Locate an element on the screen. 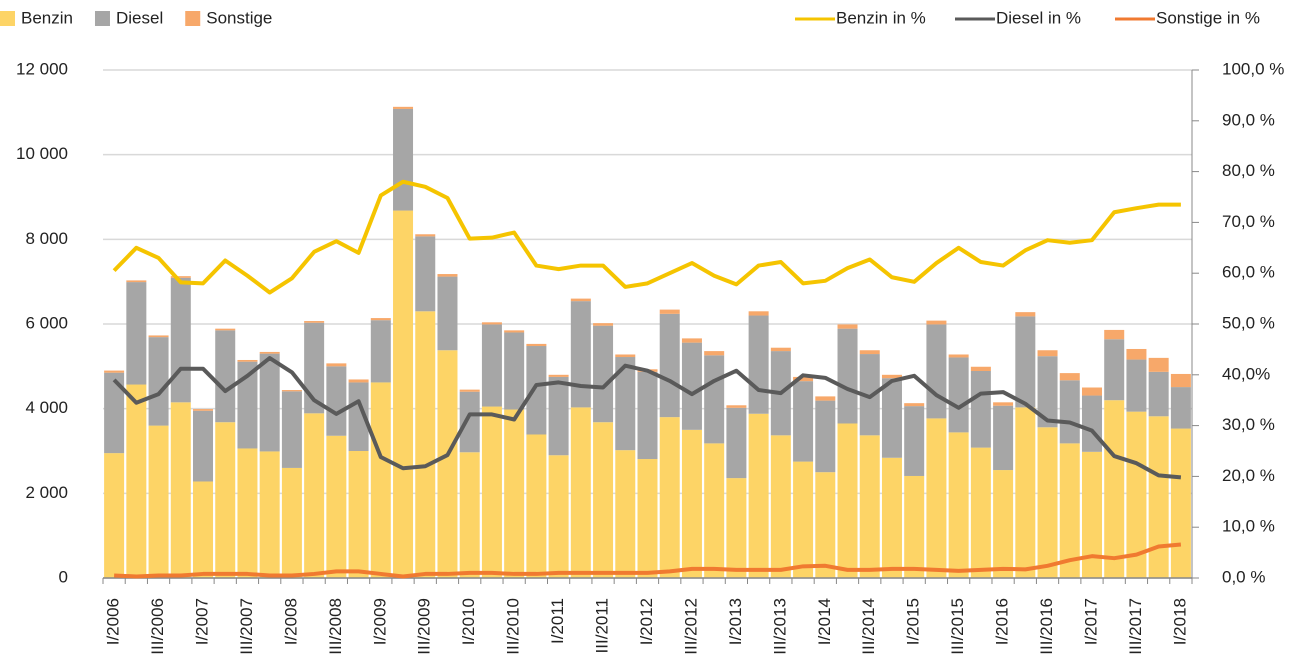  x-tick-label: I/2018 is located at coordinates (1179, 621).